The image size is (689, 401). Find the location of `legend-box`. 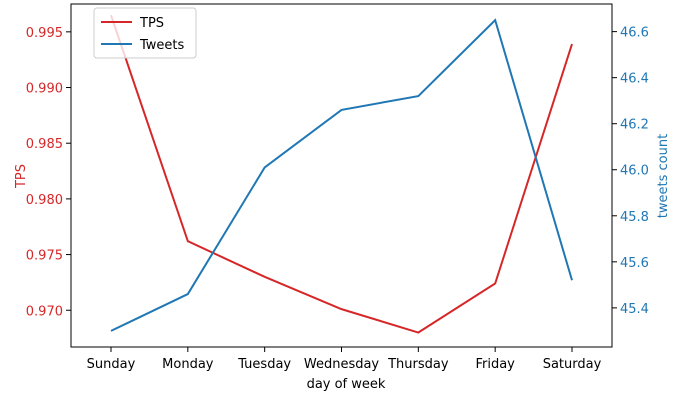

legend-box is located at coordinates (145, 33).